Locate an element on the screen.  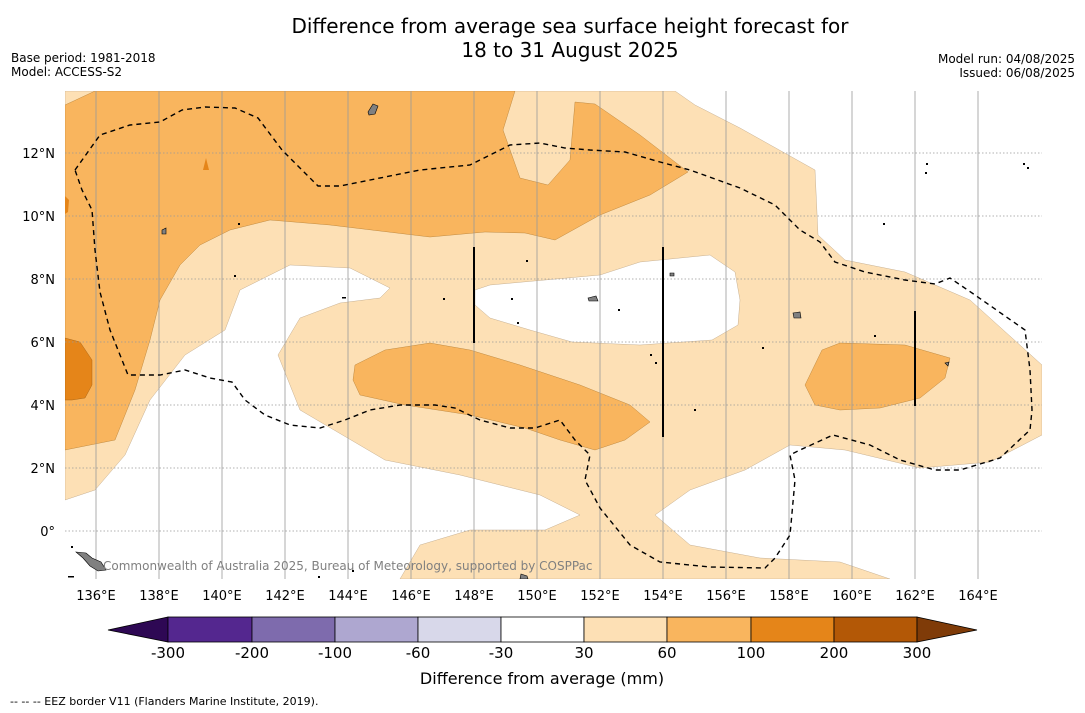
title-line-2: 18 to 31 August 2025 is located at coordinates (570, 50).